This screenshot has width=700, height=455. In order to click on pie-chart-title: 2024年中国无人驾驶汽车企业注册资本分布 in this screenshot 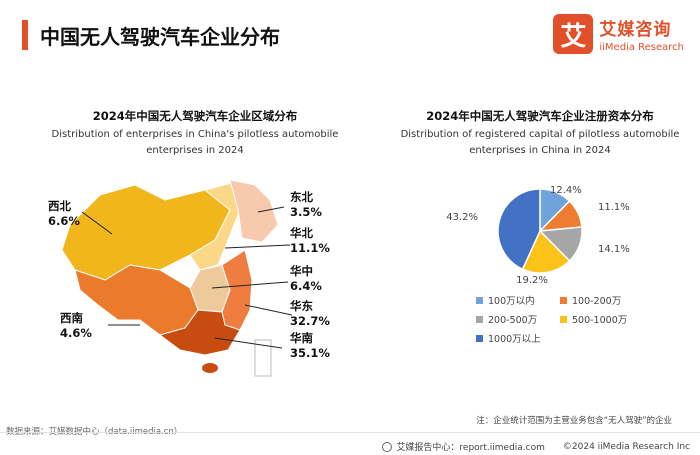, I will do `click(540, 116)`.